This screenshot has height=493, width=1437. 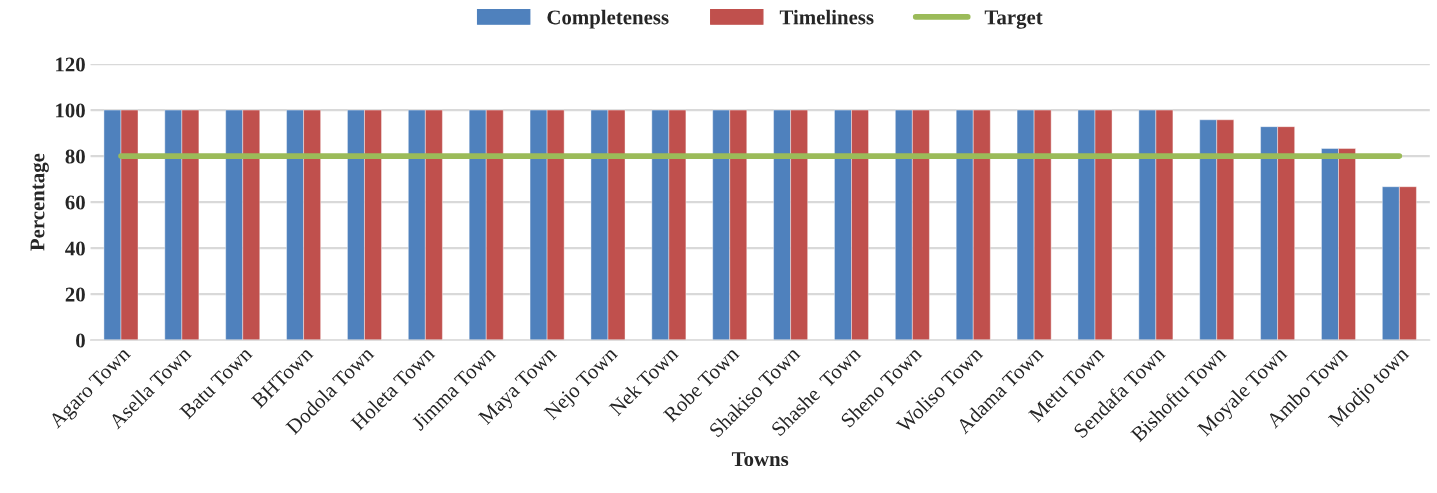 What do you see at coordinates (826, 17) in the screenshot?
I see `legend-label: Timeliness` at bounding box center [826, 17].